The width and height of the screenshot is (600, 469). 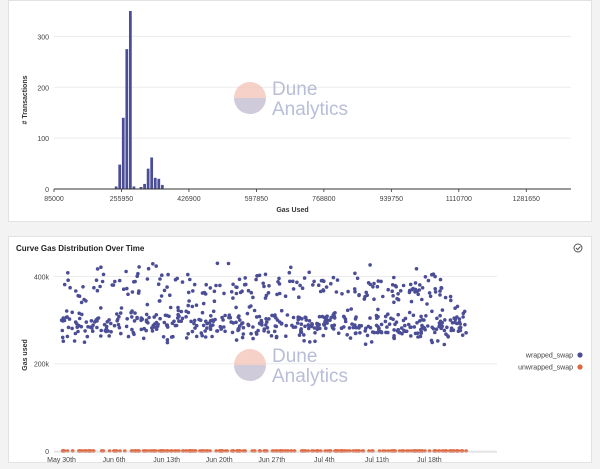 What do you see at coordinates (61, 460) in the screenshot?
I see `x-tick-label: May 30th` at bounding box center [61, 460].